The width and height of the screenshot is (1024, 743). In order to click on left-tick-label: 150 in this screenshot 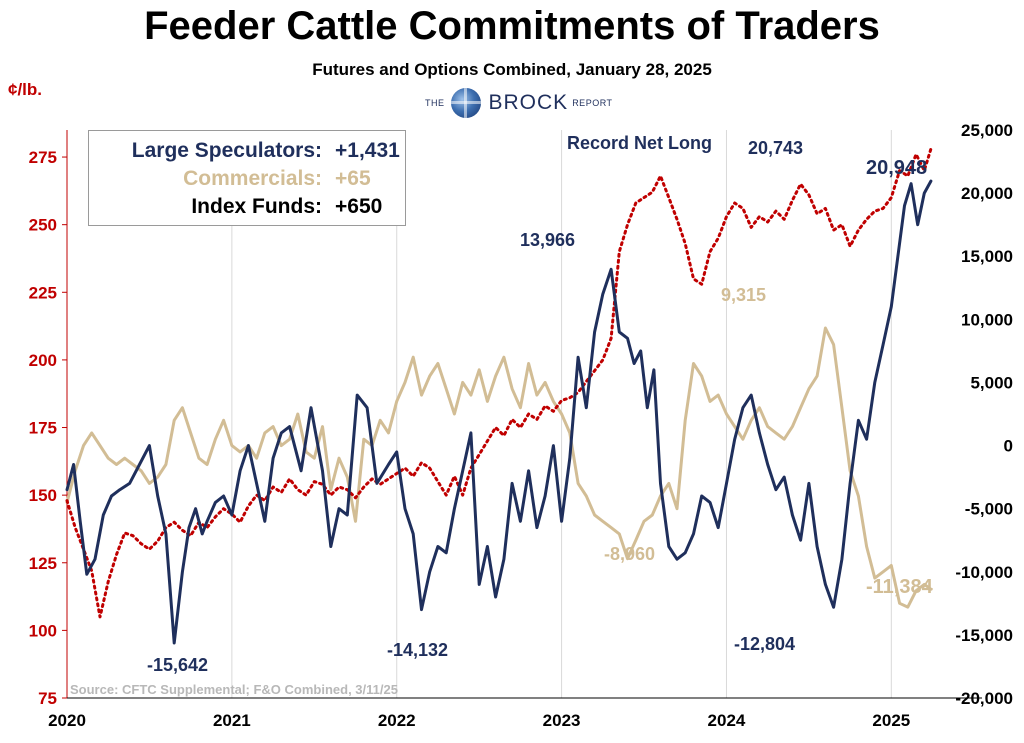, I will do `click(43, 495)`.